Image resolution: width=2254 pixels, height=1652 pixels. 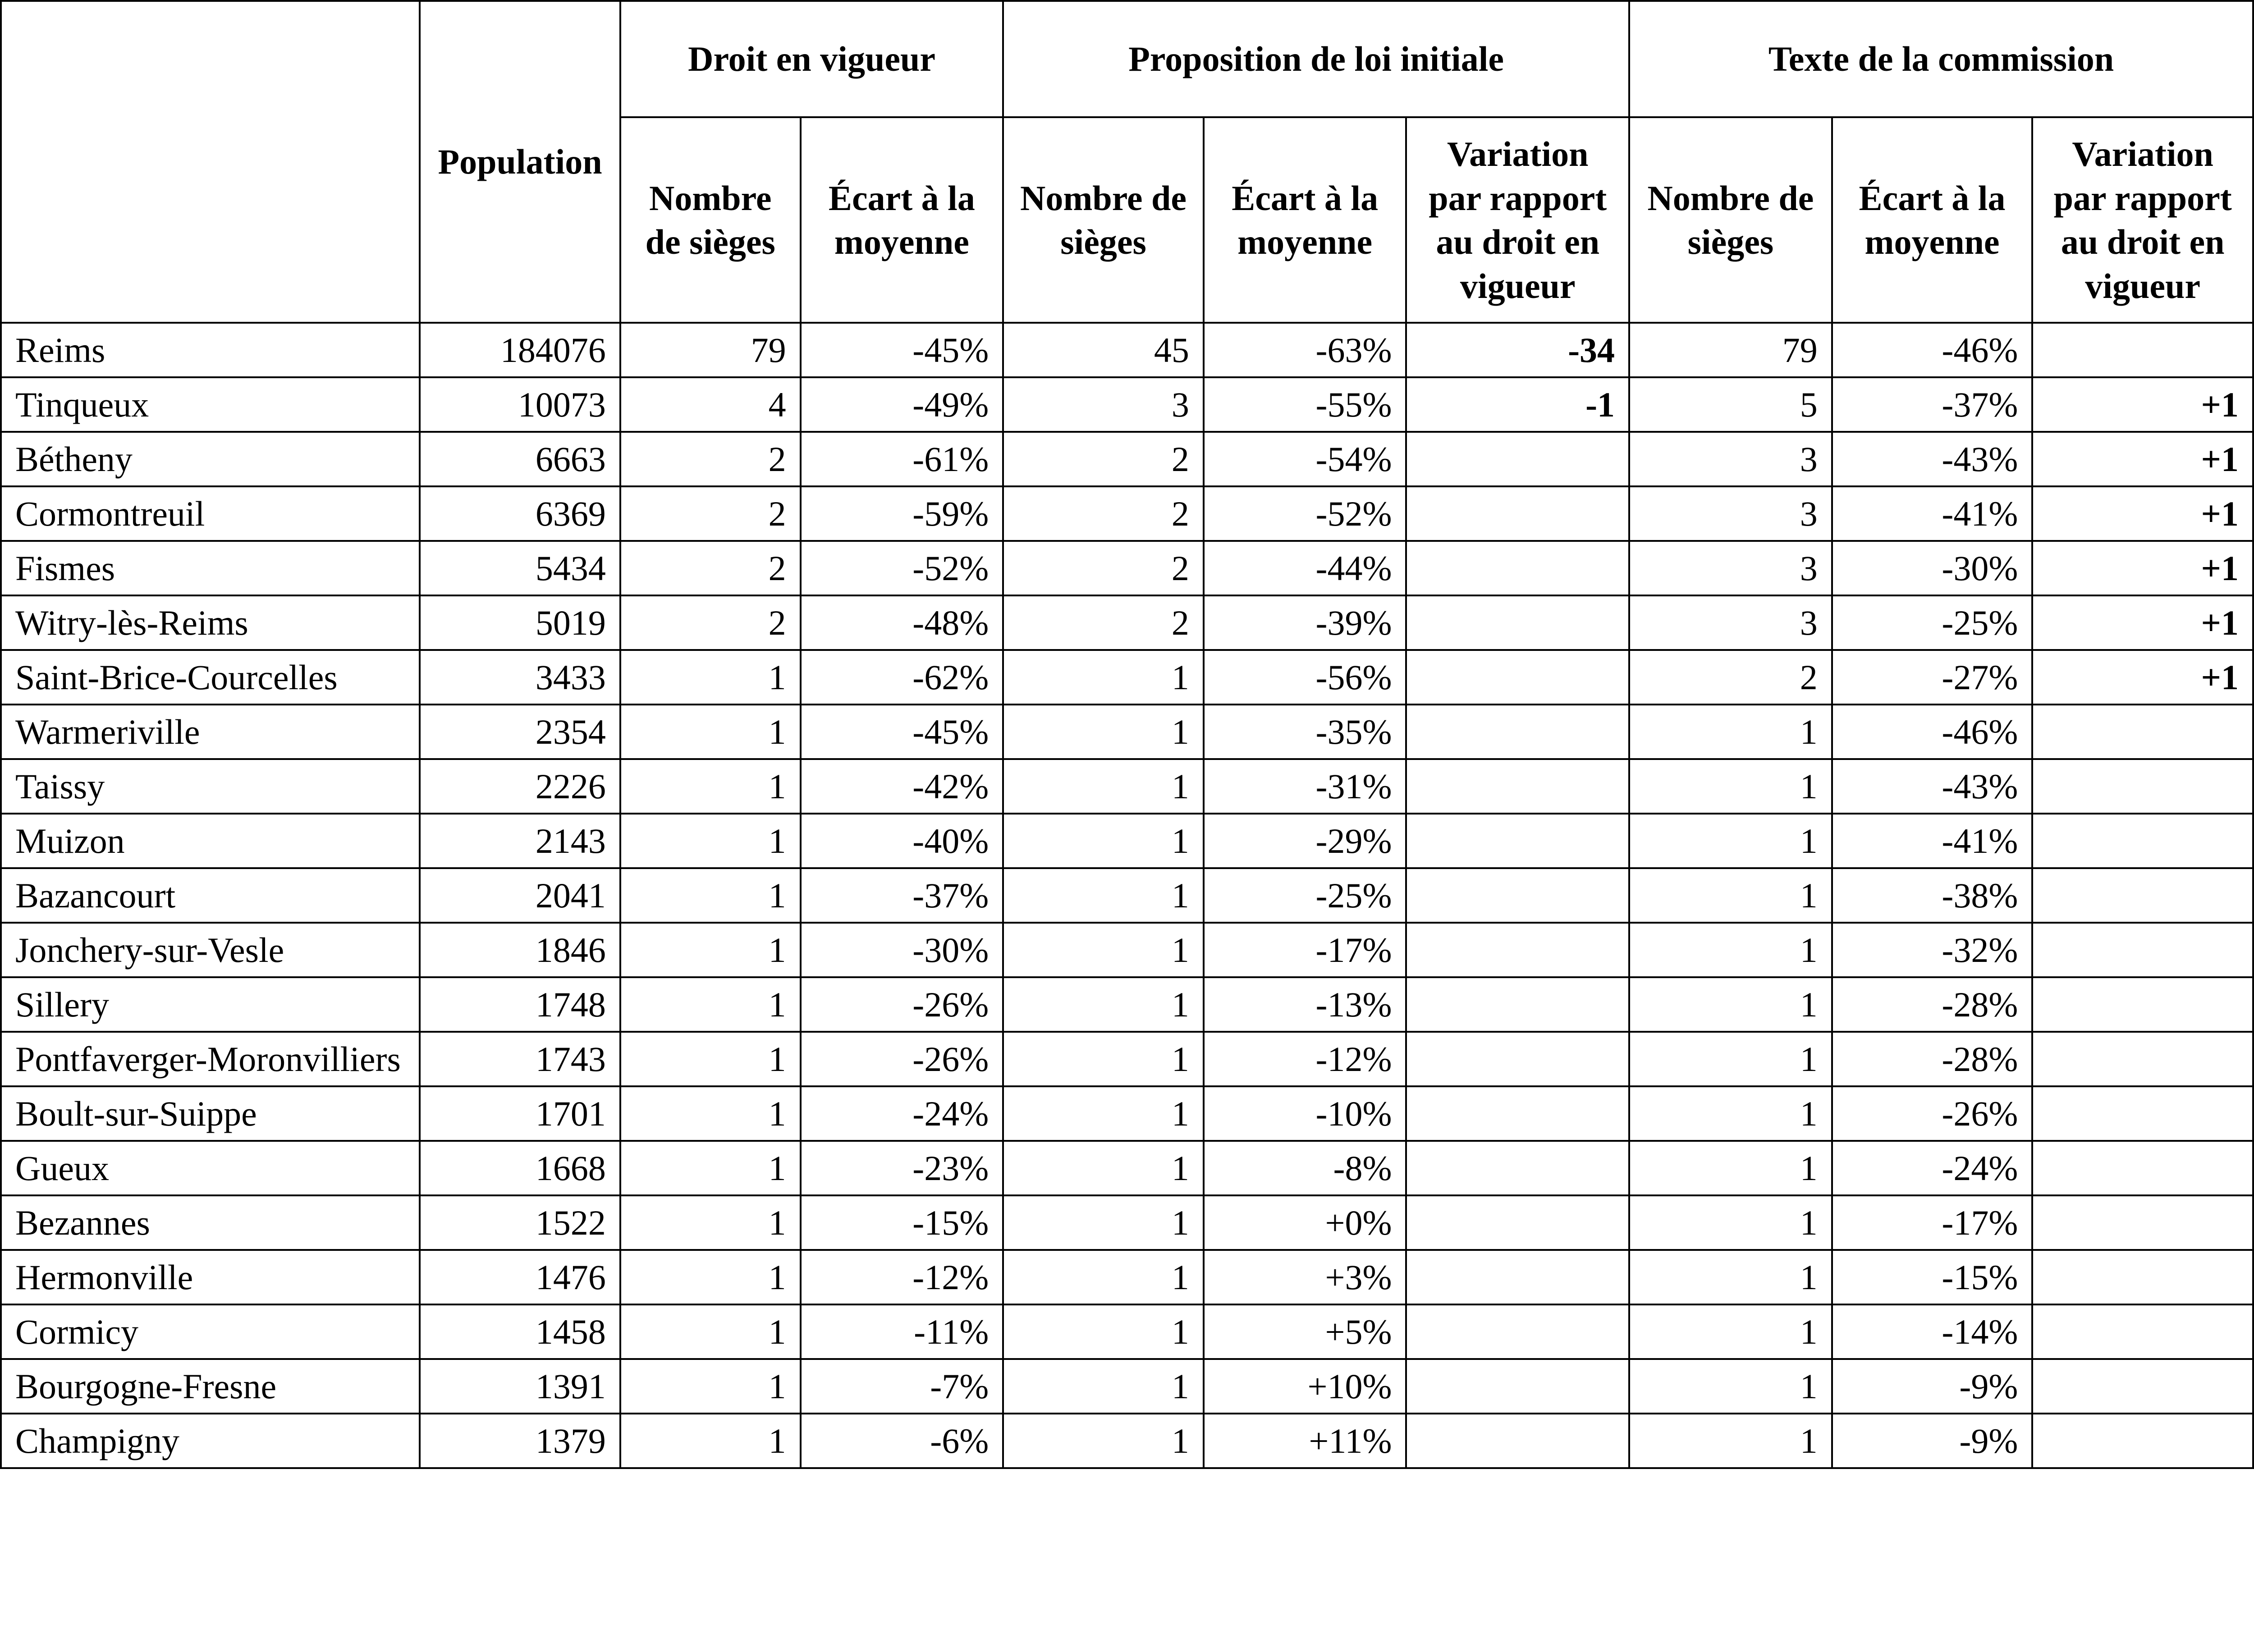 What do you see at coordinates (210, 568) in the screenshot?
I see `commune-cell: Fismes` at bounding box center [210, 568].